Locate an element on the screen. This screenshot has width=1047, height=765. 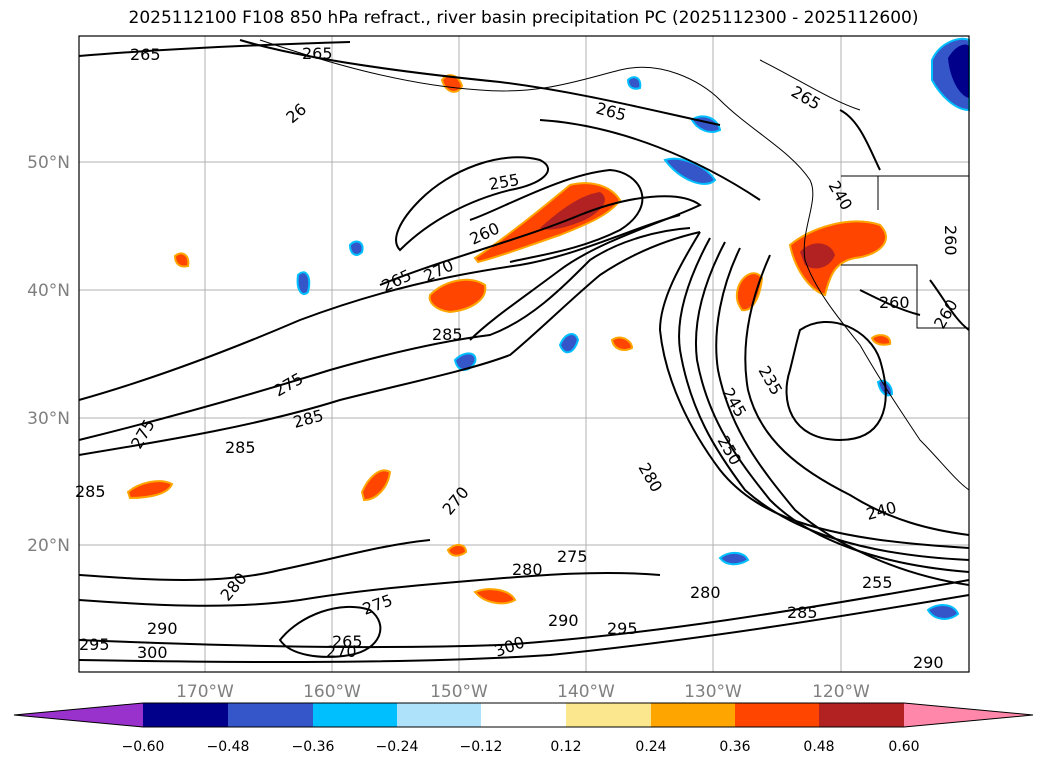
lat-label: 20°N is located at coordinates (48, 546).